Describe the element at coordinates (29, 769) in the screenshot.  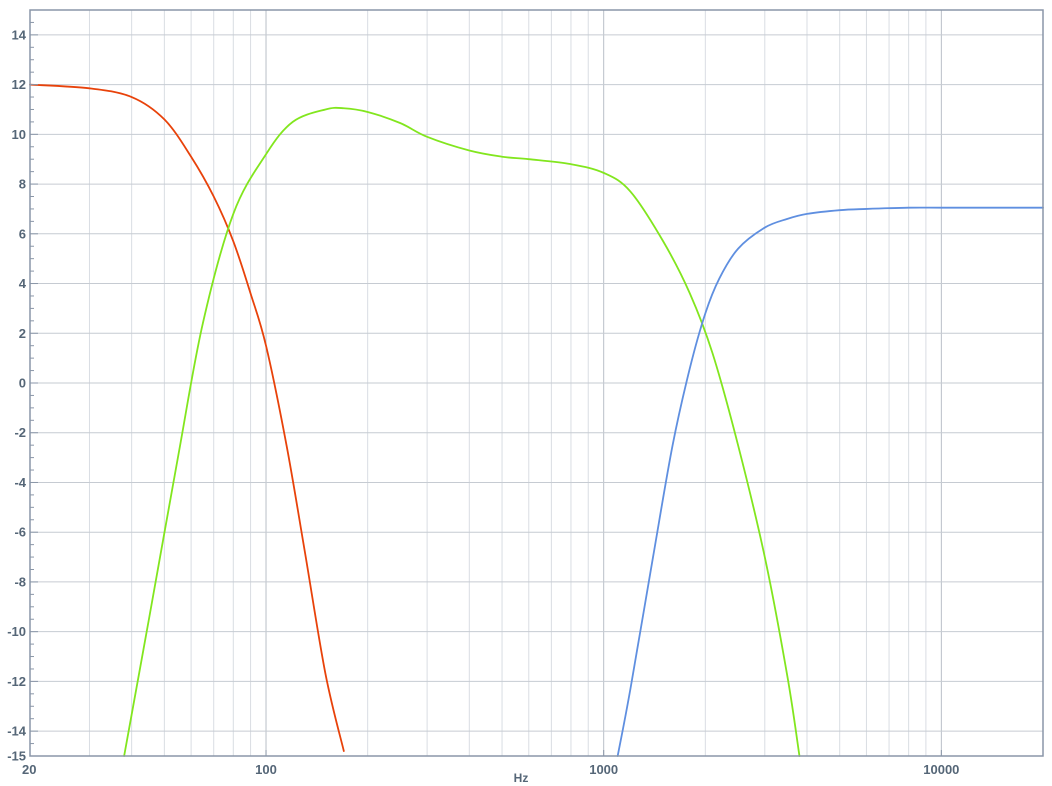
I see `x-tick-label: 20` at that location.